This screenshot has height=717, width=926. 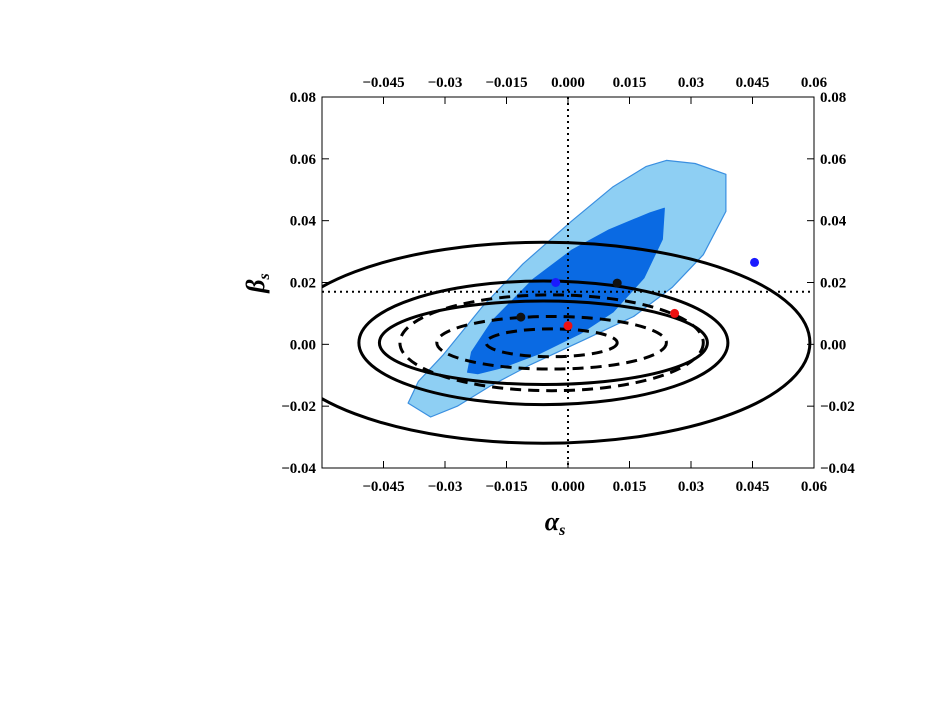 What do you see at coordinates (568, 487) in the screenshot?
I see `x-tick-label-bottom: 0.000` at bounding box center [568, 487].